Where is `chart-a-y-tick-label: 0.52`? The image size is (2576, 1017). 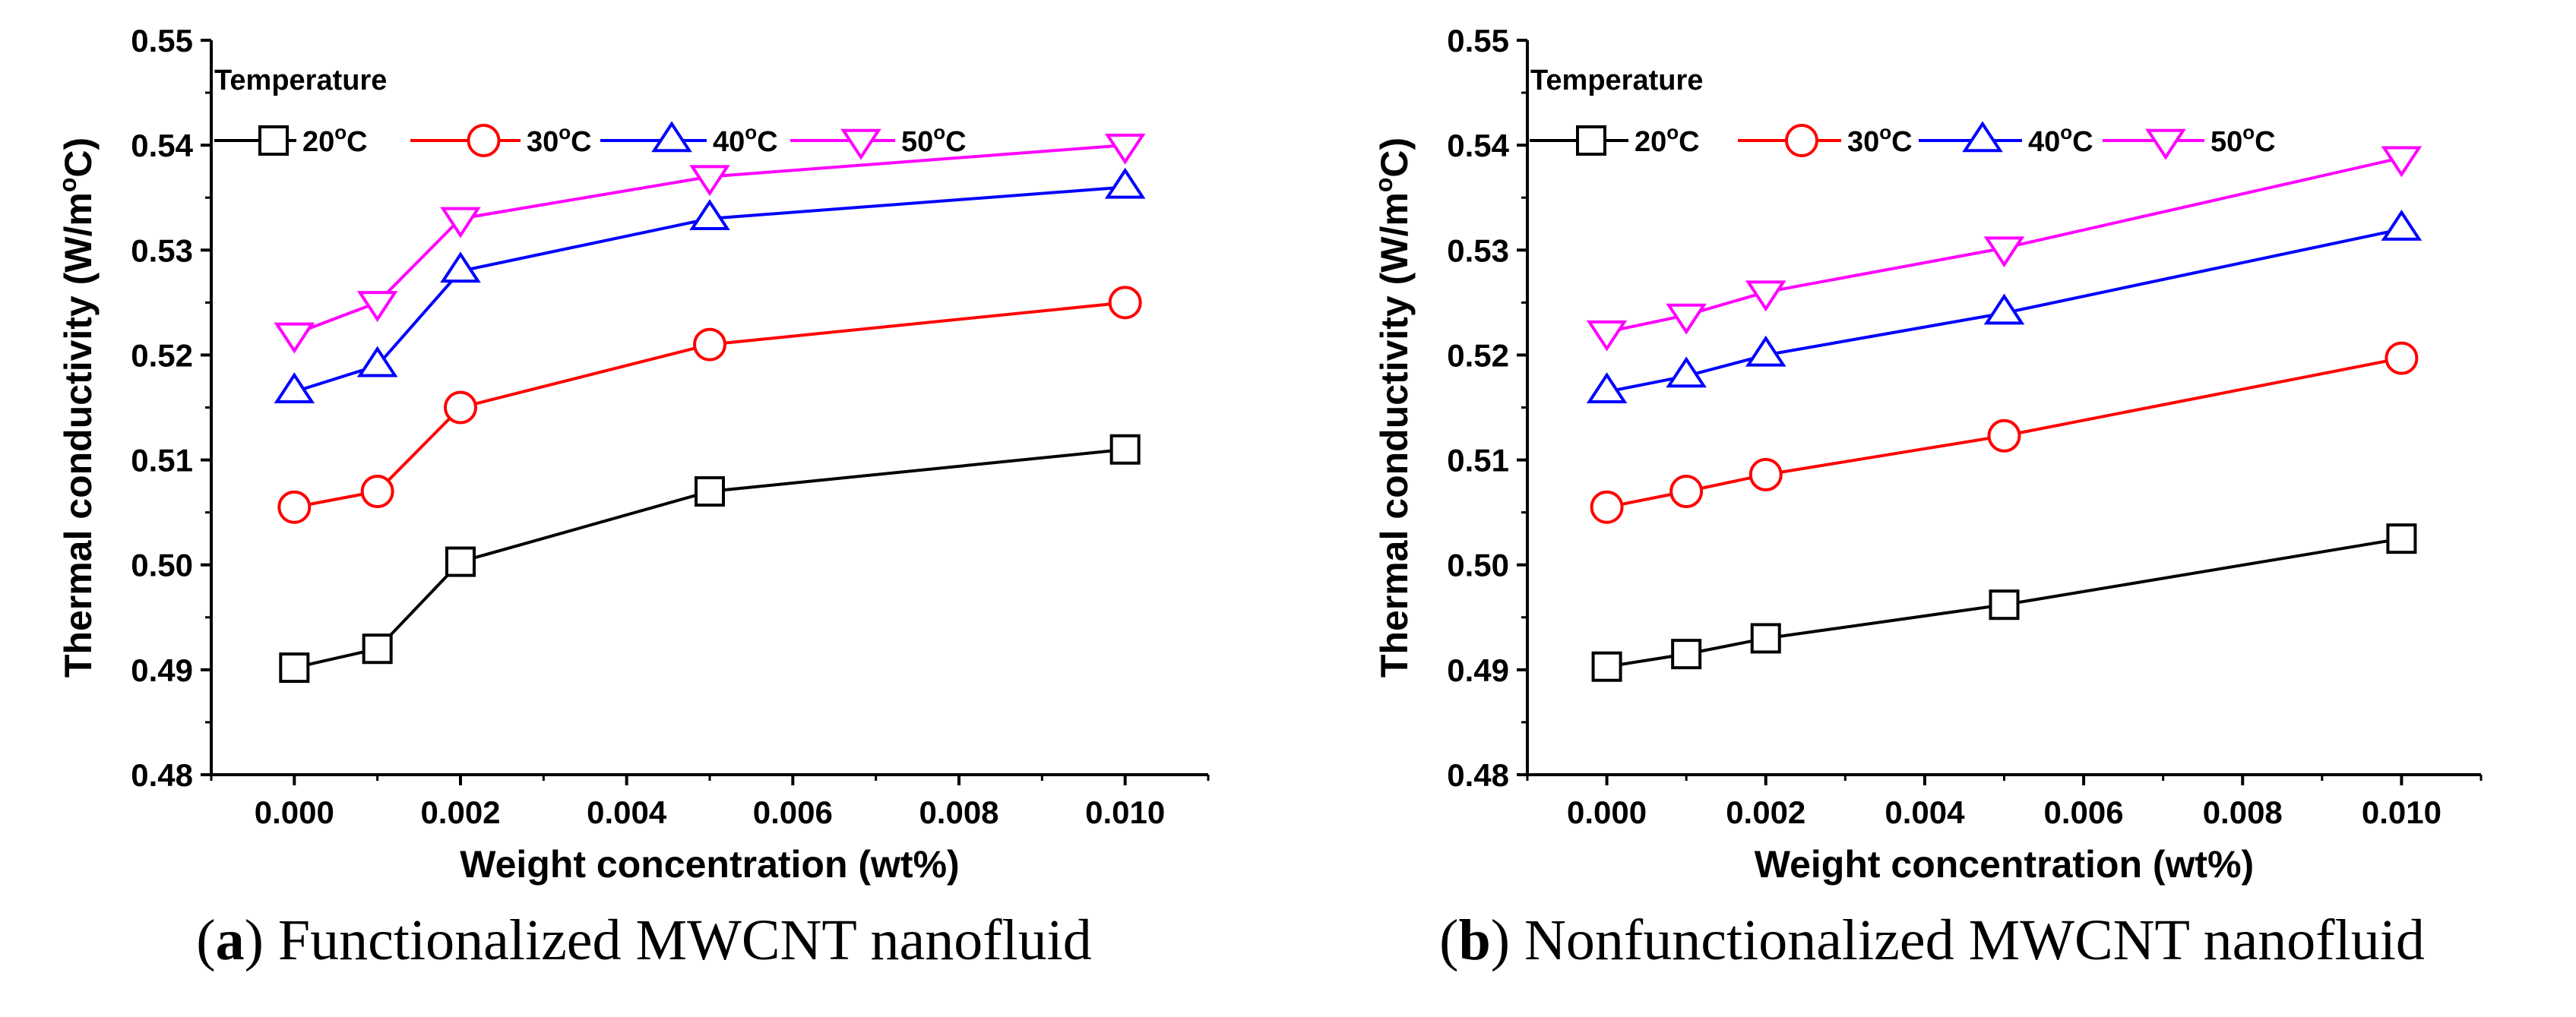 chart-a-y-tick-label: 0.52 is located at coordinates (162, 355).